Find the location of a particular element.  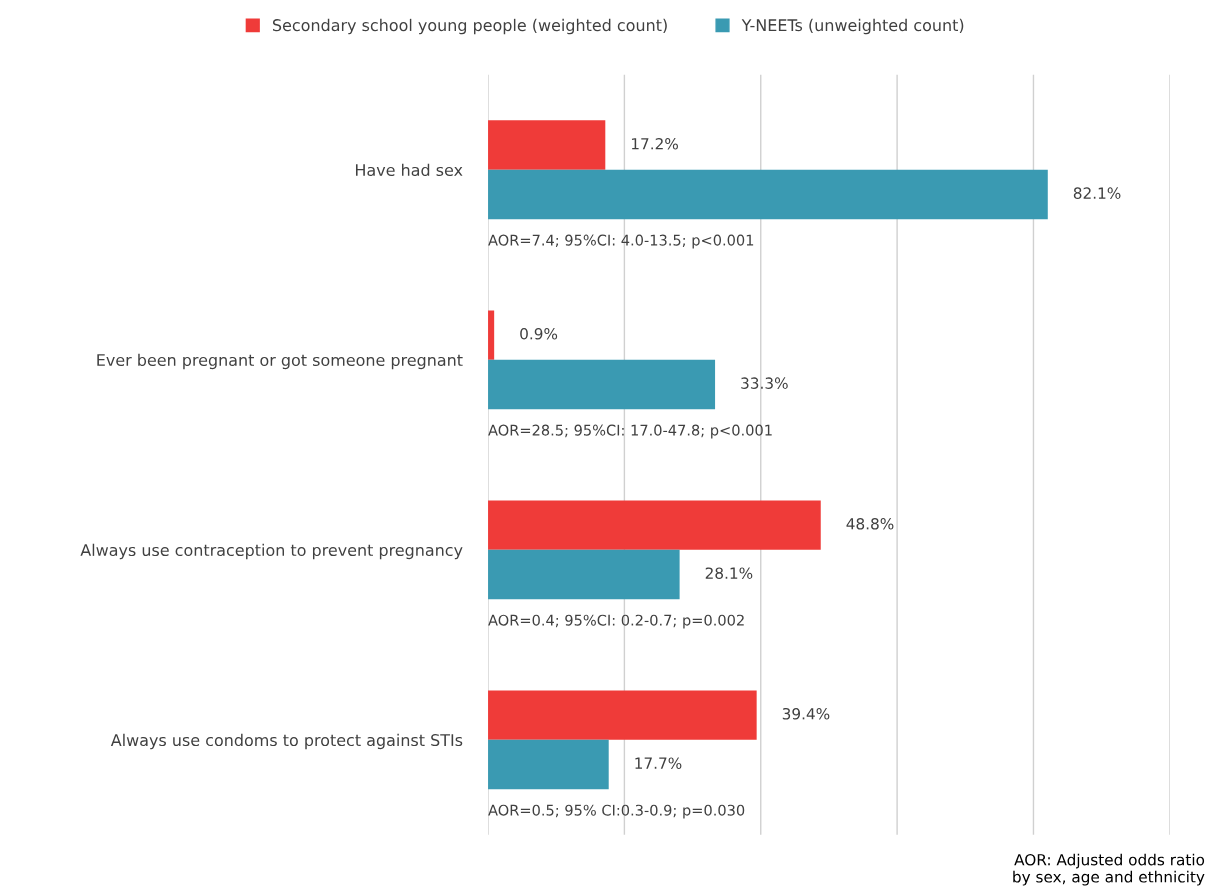

data-label: 39.4% is located at coordinates (806, 713).